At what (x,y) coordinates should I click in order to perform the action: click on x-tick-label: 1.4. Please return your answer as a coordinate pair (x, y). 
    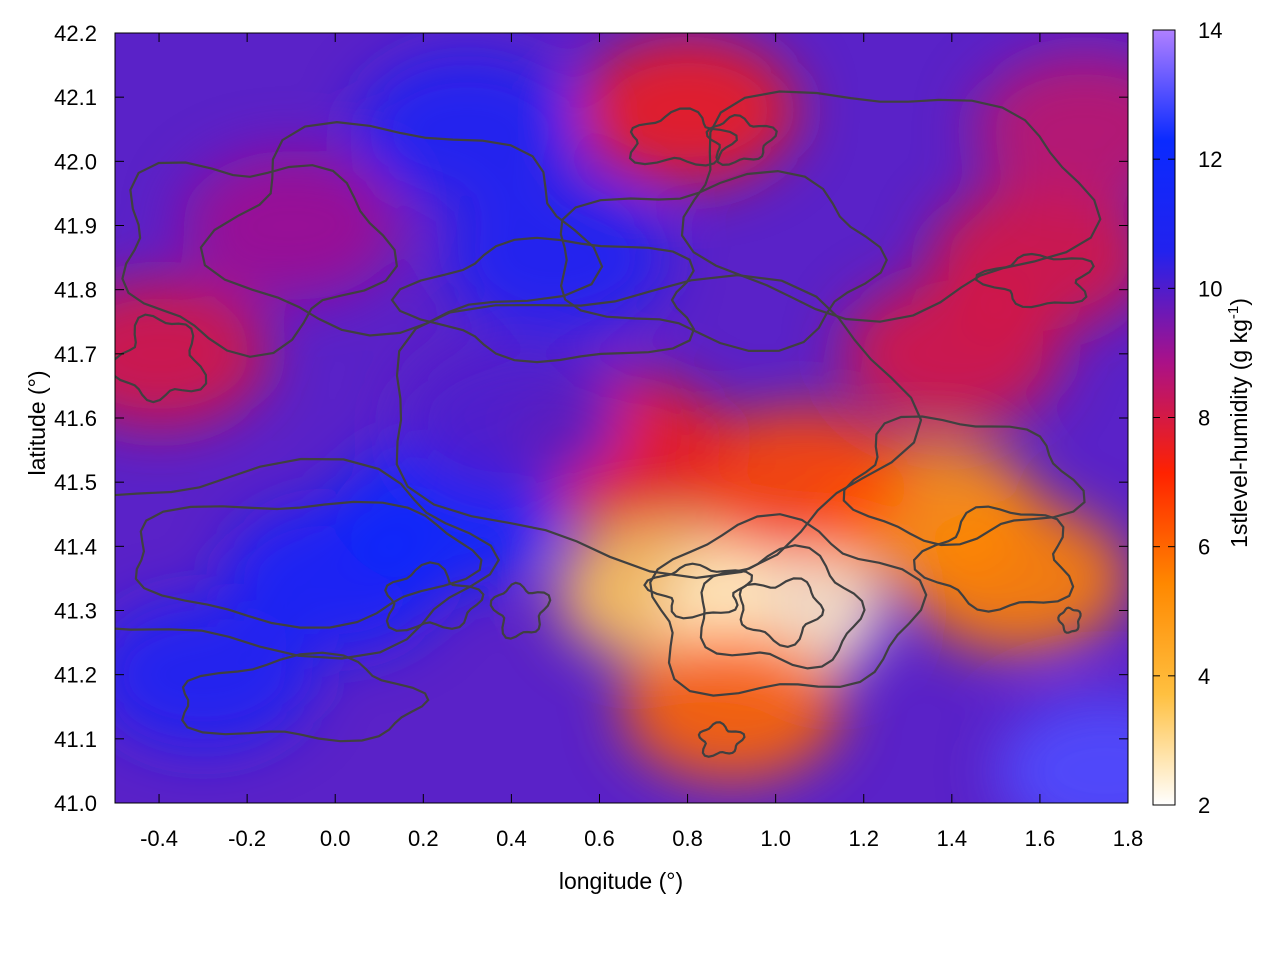
    Looking at the image, I should click on (952, 838).